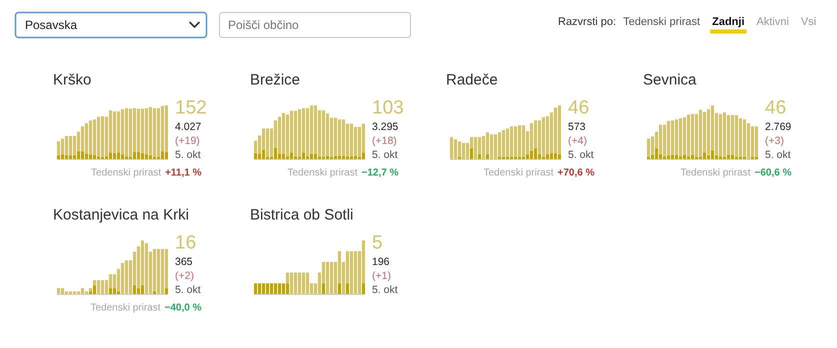  What do you see at coordinates (322, 173) in the screenshot?
I see `text: Tedenski prirast` at bounding box center [322, 173].